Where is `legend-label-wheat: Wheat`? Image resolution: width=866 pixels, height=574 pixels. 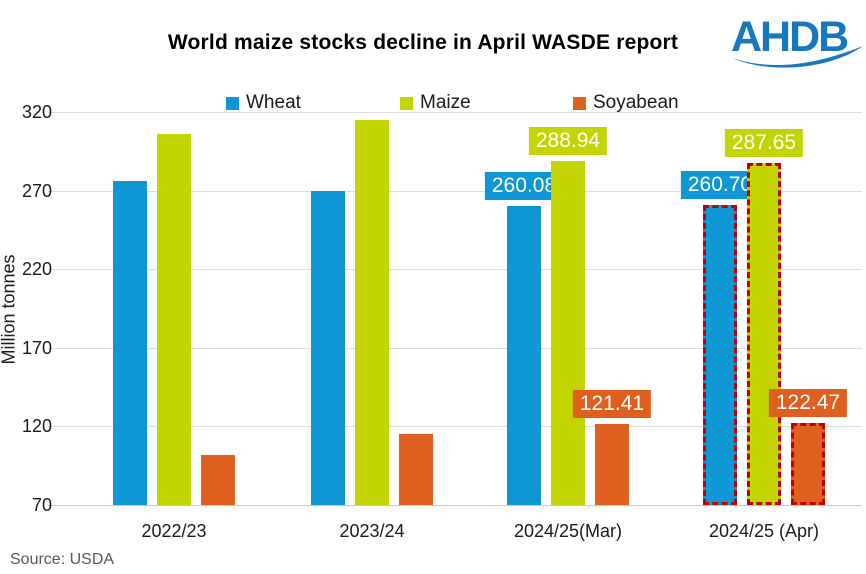
legend-label-wheat: Wheat is located at coordinates (273, 102).